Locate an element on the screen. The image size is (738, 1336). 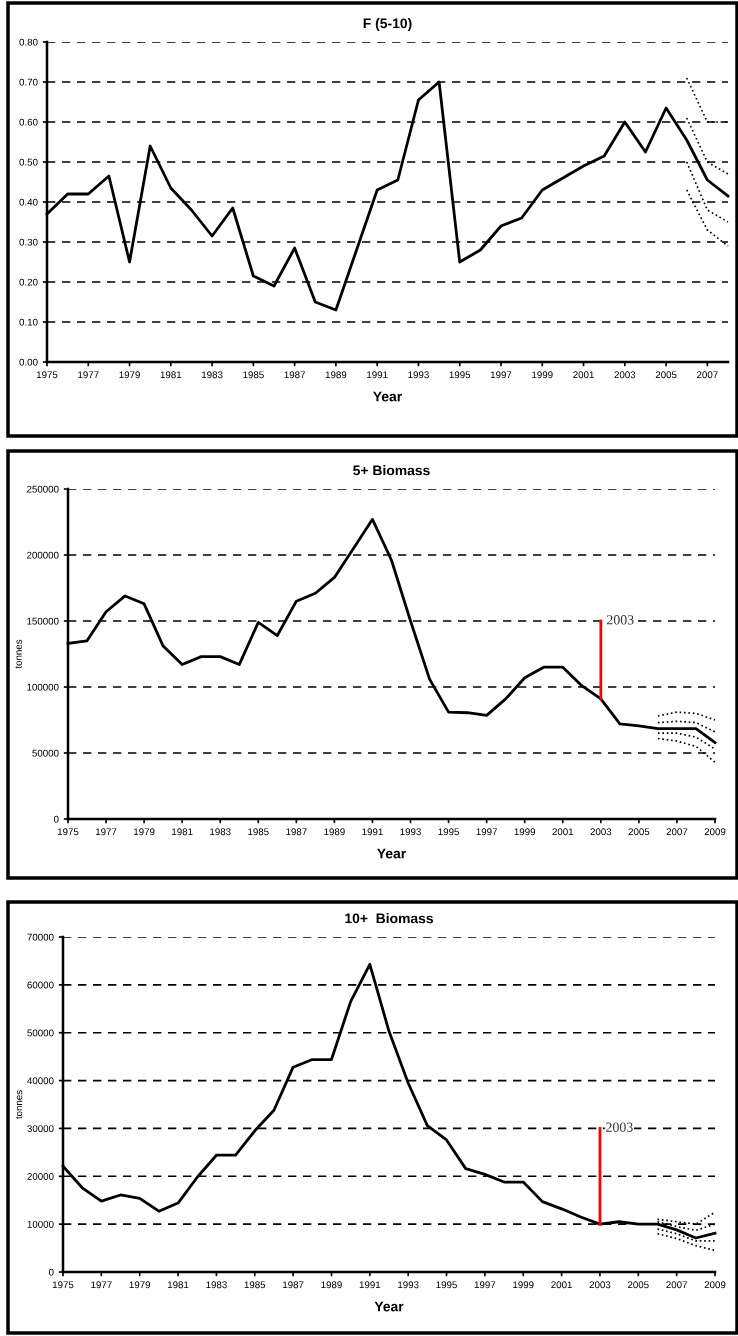
y-tick-label: 150000 is located at coordinates (43, 621).